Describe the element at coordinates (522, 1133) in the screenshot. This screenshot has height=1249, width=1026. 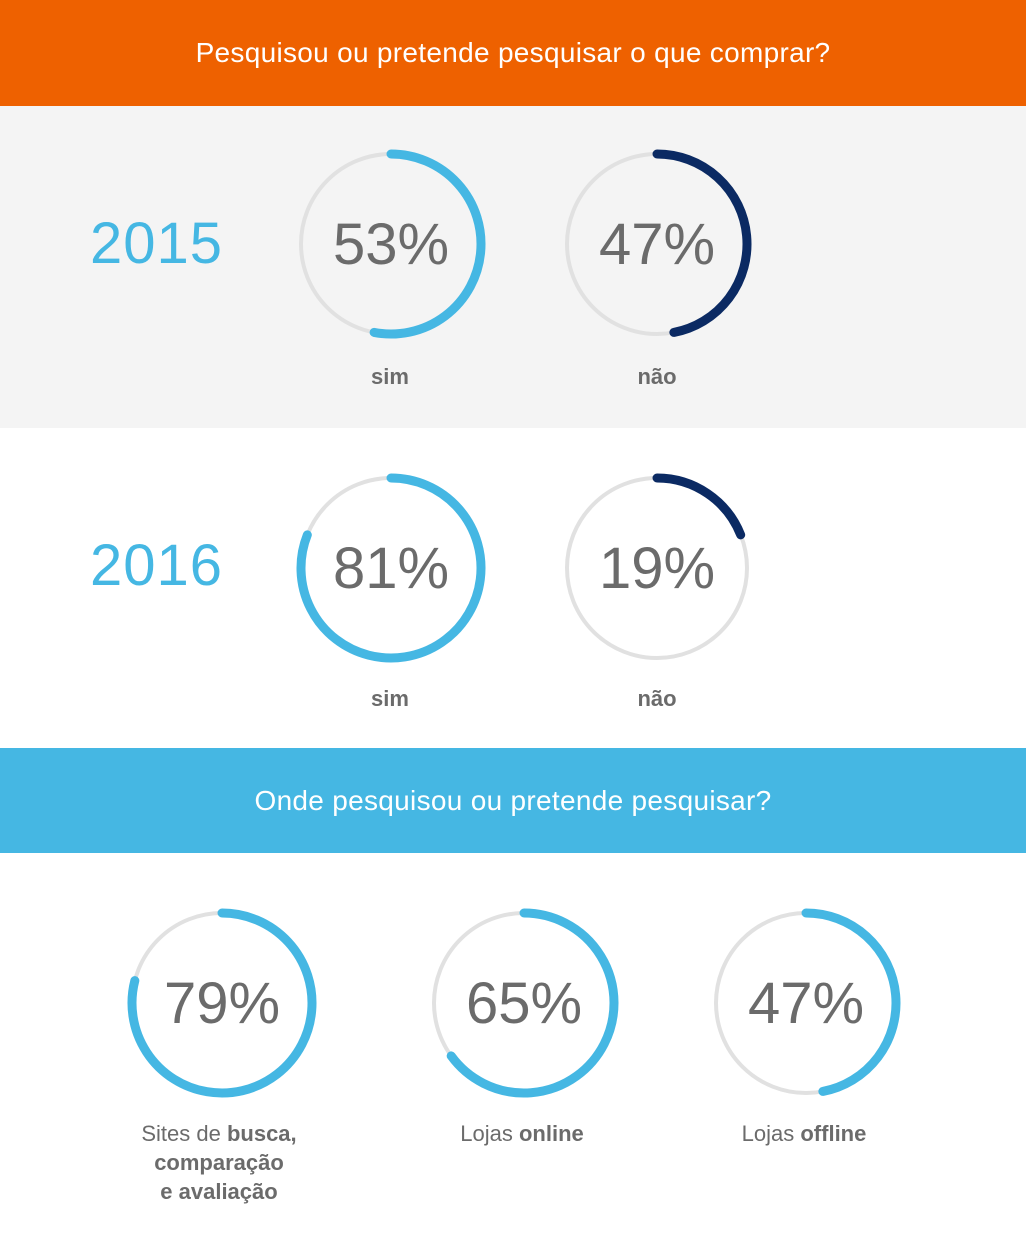
I see `caption-lojas-online: Lojas online` at that location.